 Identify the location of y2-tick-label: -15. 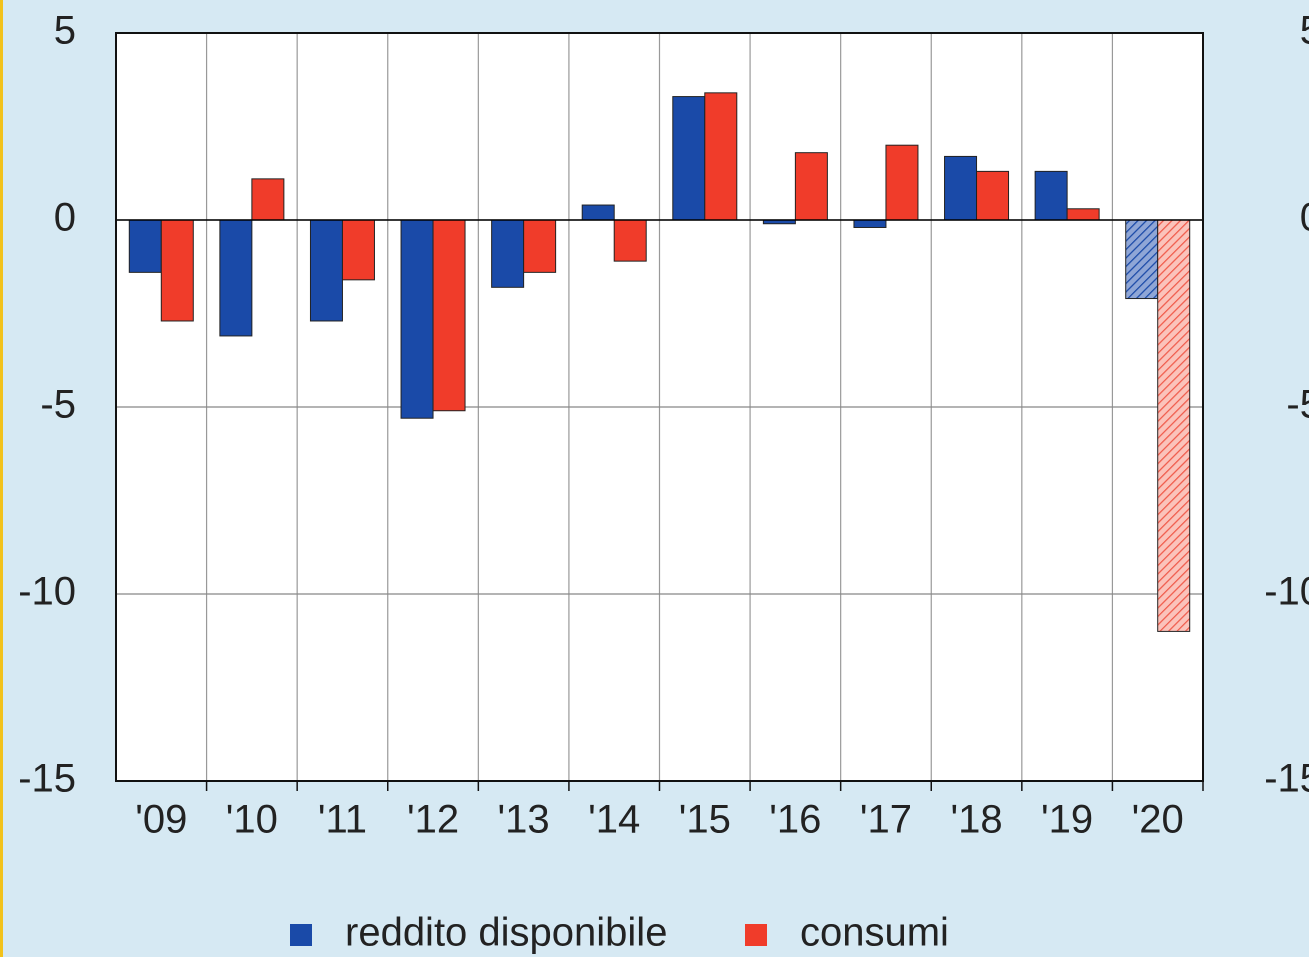
(1286, 779).